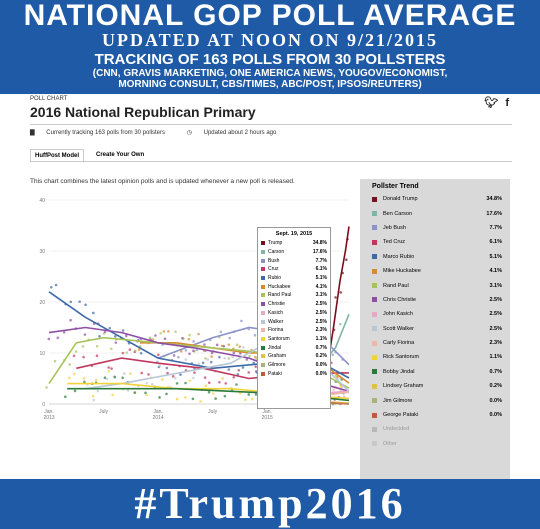 The width and height of the screenshot is (540, 529). What do you see at coordinates (294, 330) in the screenshot?
I see `tooltip-row: Fiorina 2.3%` at bounding box center [294, 330].